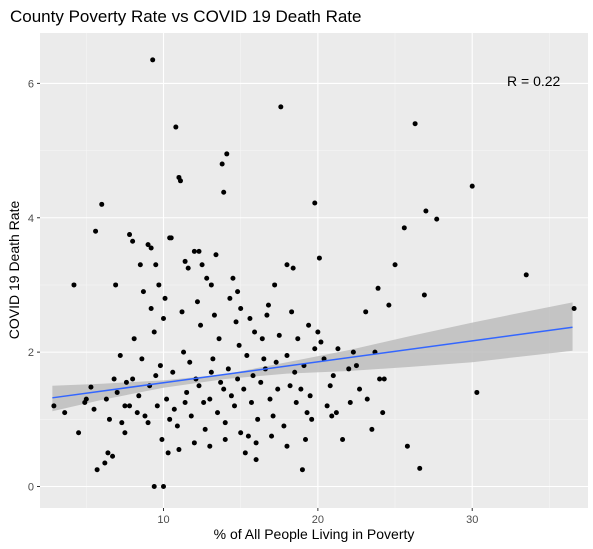  I want to click on x-axis-ticks: 10 20 30, so click(317, 517).